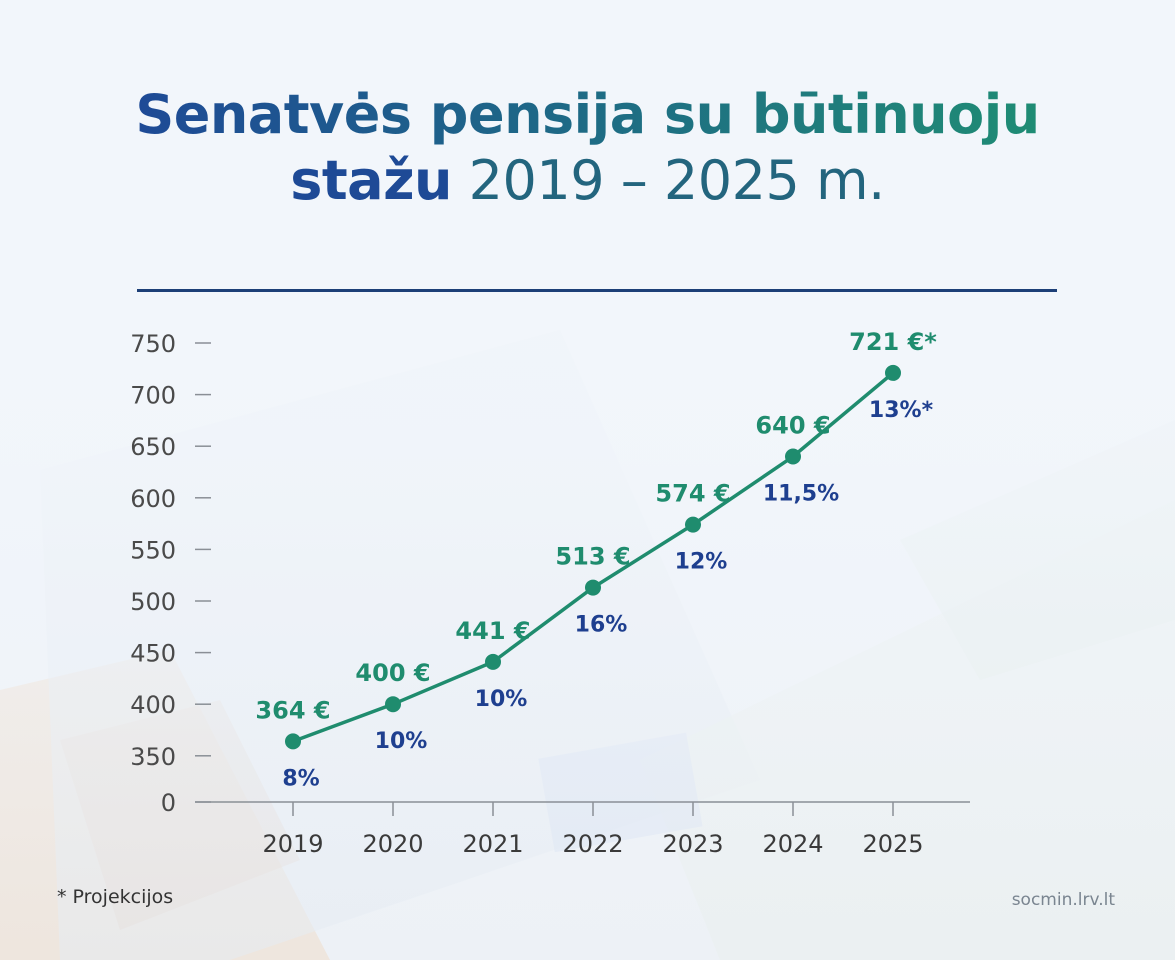 The image size is (1175, 960). I want to click on y-tick-label: 600, so click(153, 499).